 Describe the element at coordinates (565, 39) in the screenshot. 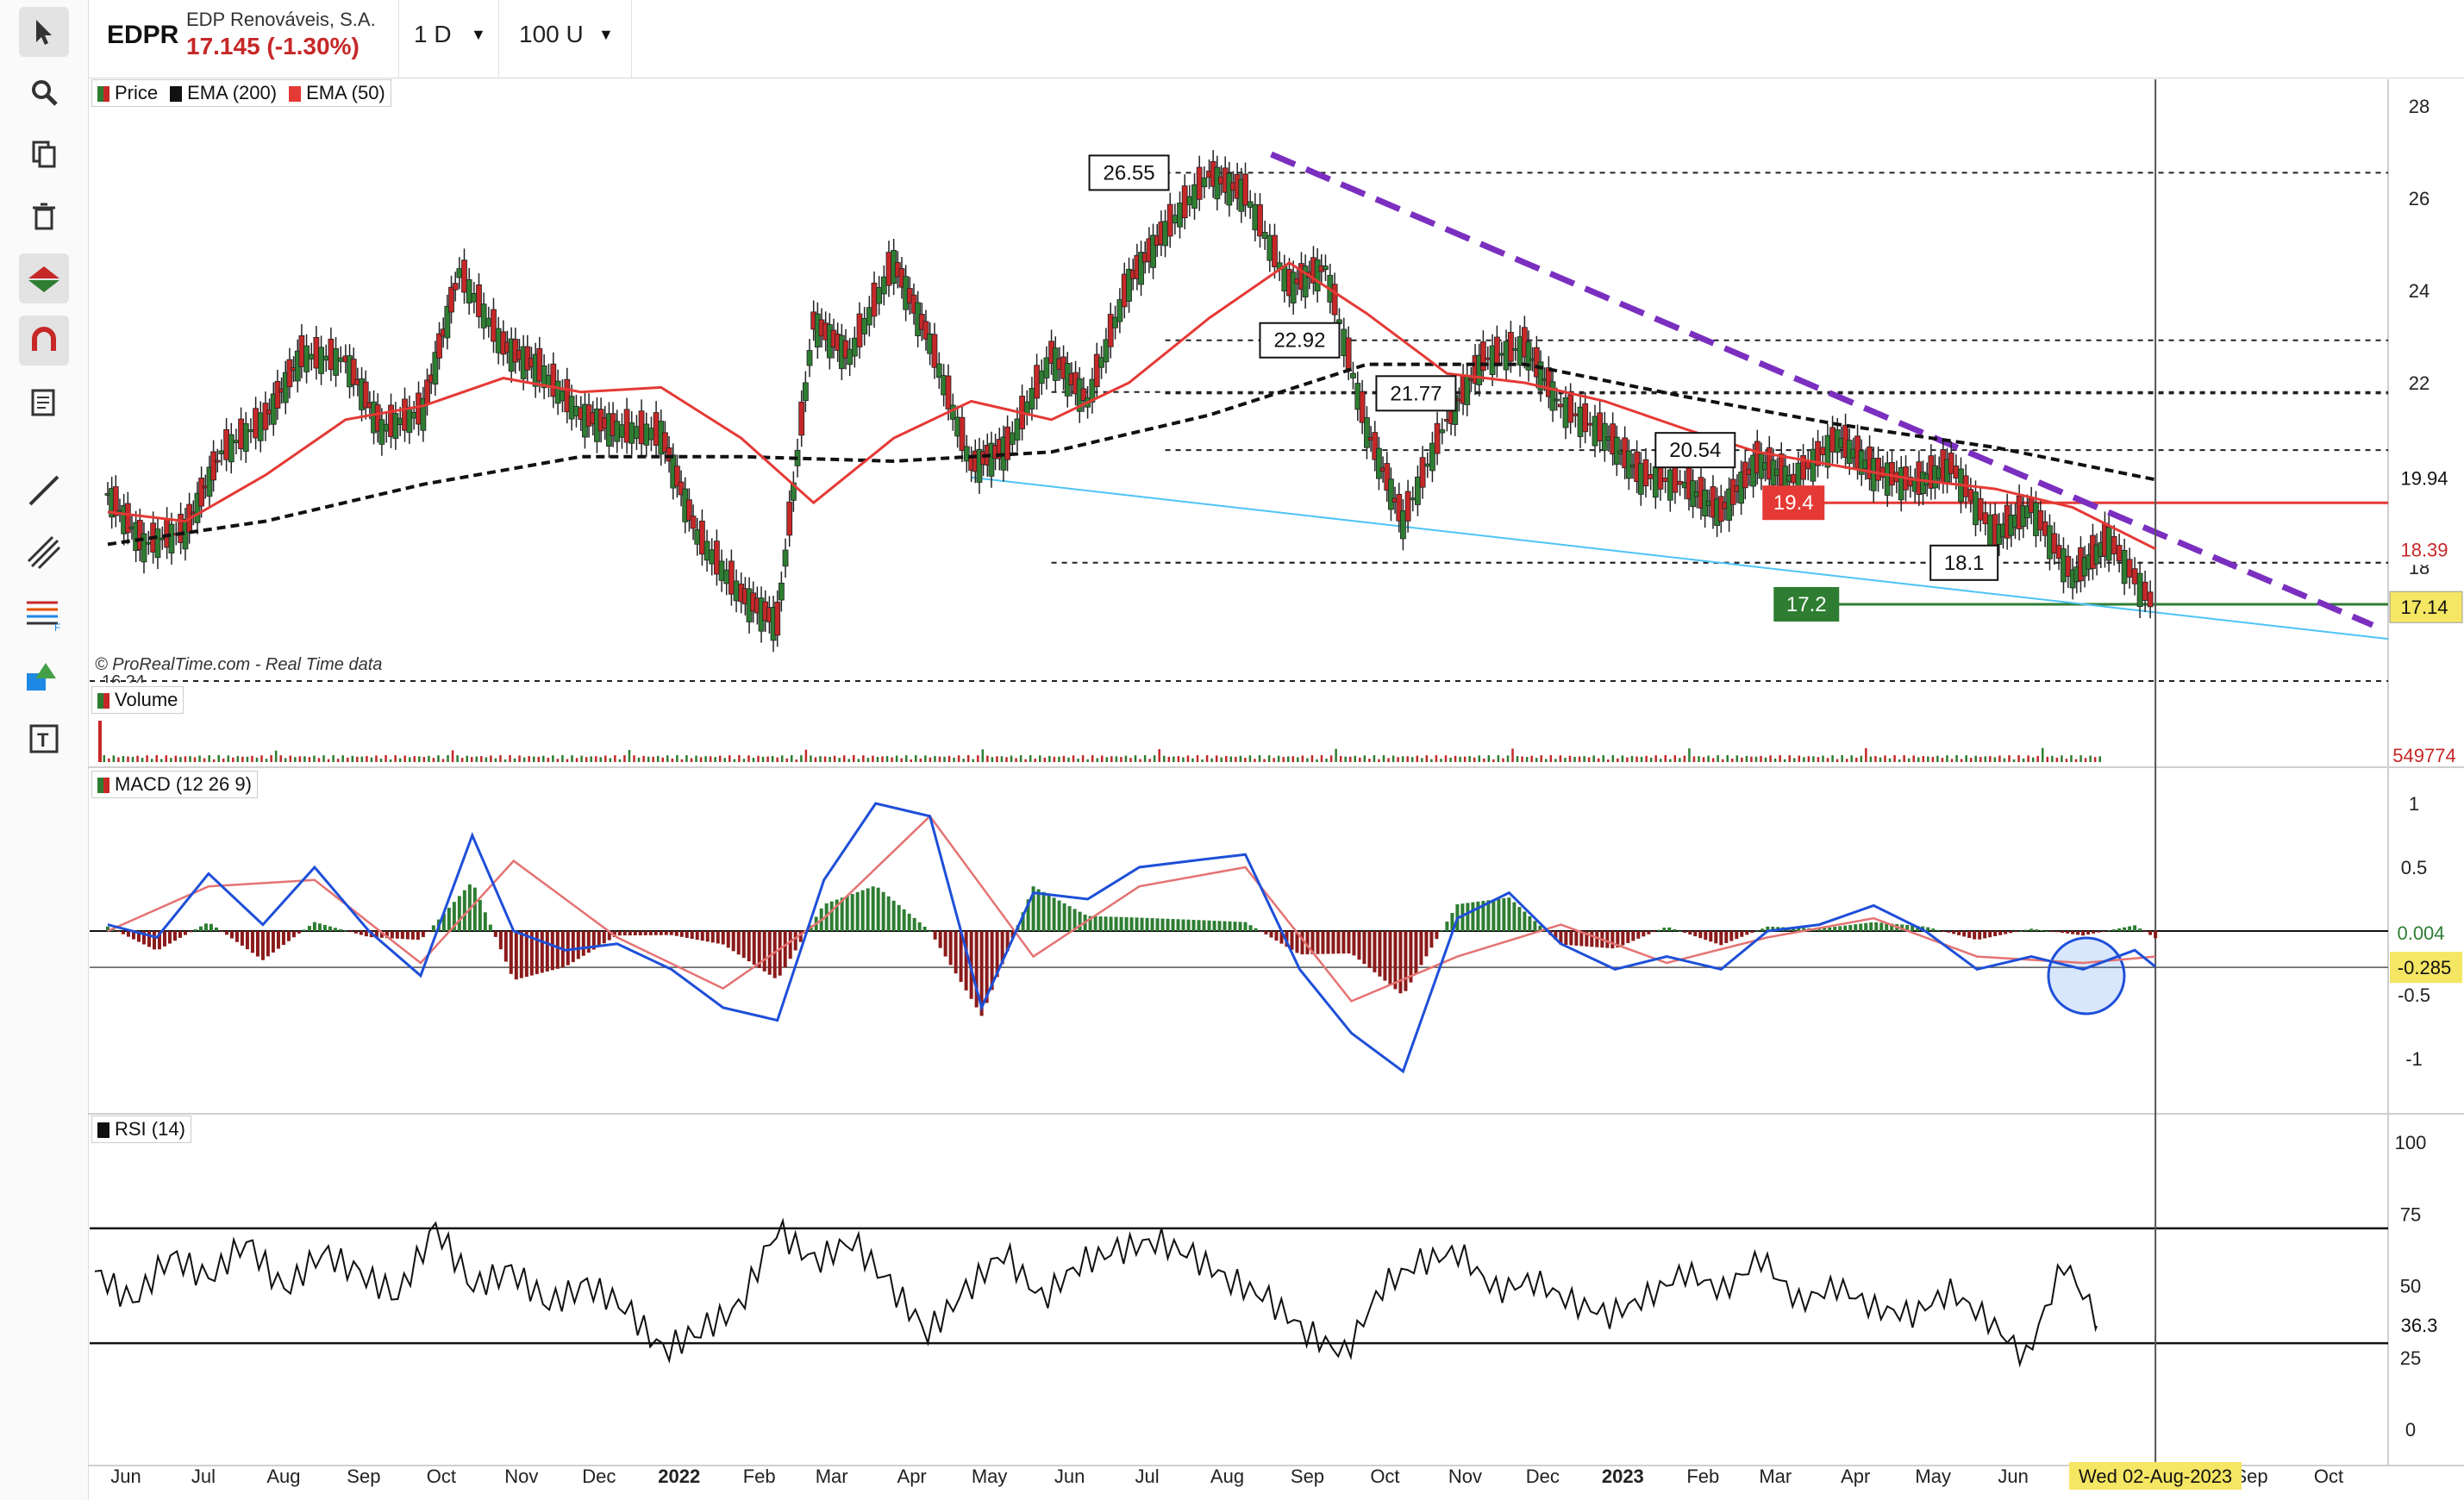

I see `units-select: 100 U ▼` at that location.